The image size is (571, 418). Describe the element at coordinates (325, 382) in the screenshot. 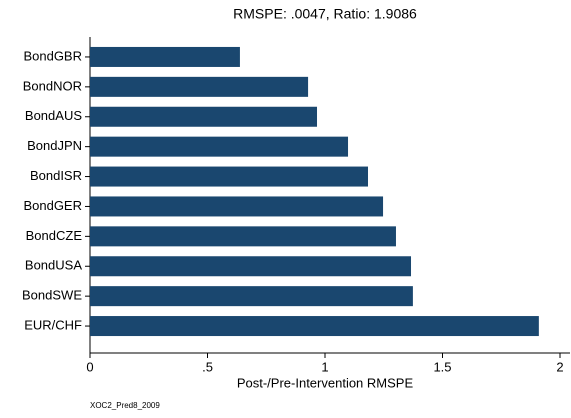

I see `x-axis-title: Post-/Pre-Intervention RMSPE` at that location.